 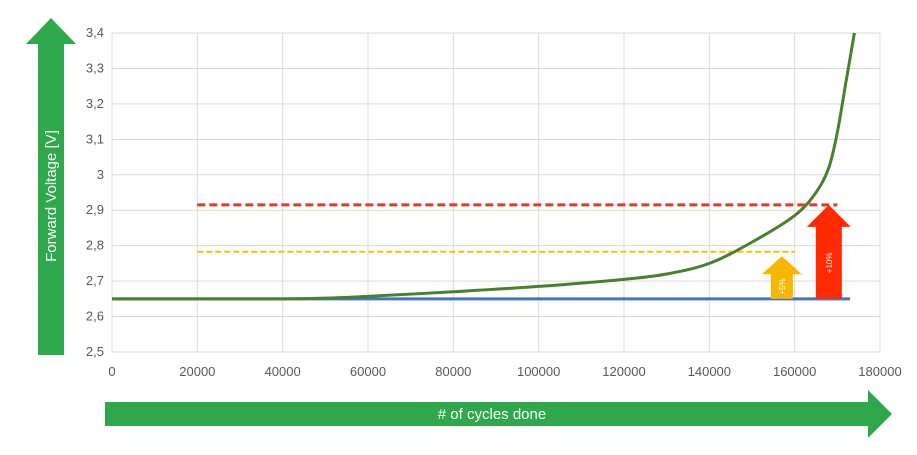 What do you see at coordinates (95, 209) in the screenshot?
I see `y-tick-label: 2,9` at bounding box center [95, 209].